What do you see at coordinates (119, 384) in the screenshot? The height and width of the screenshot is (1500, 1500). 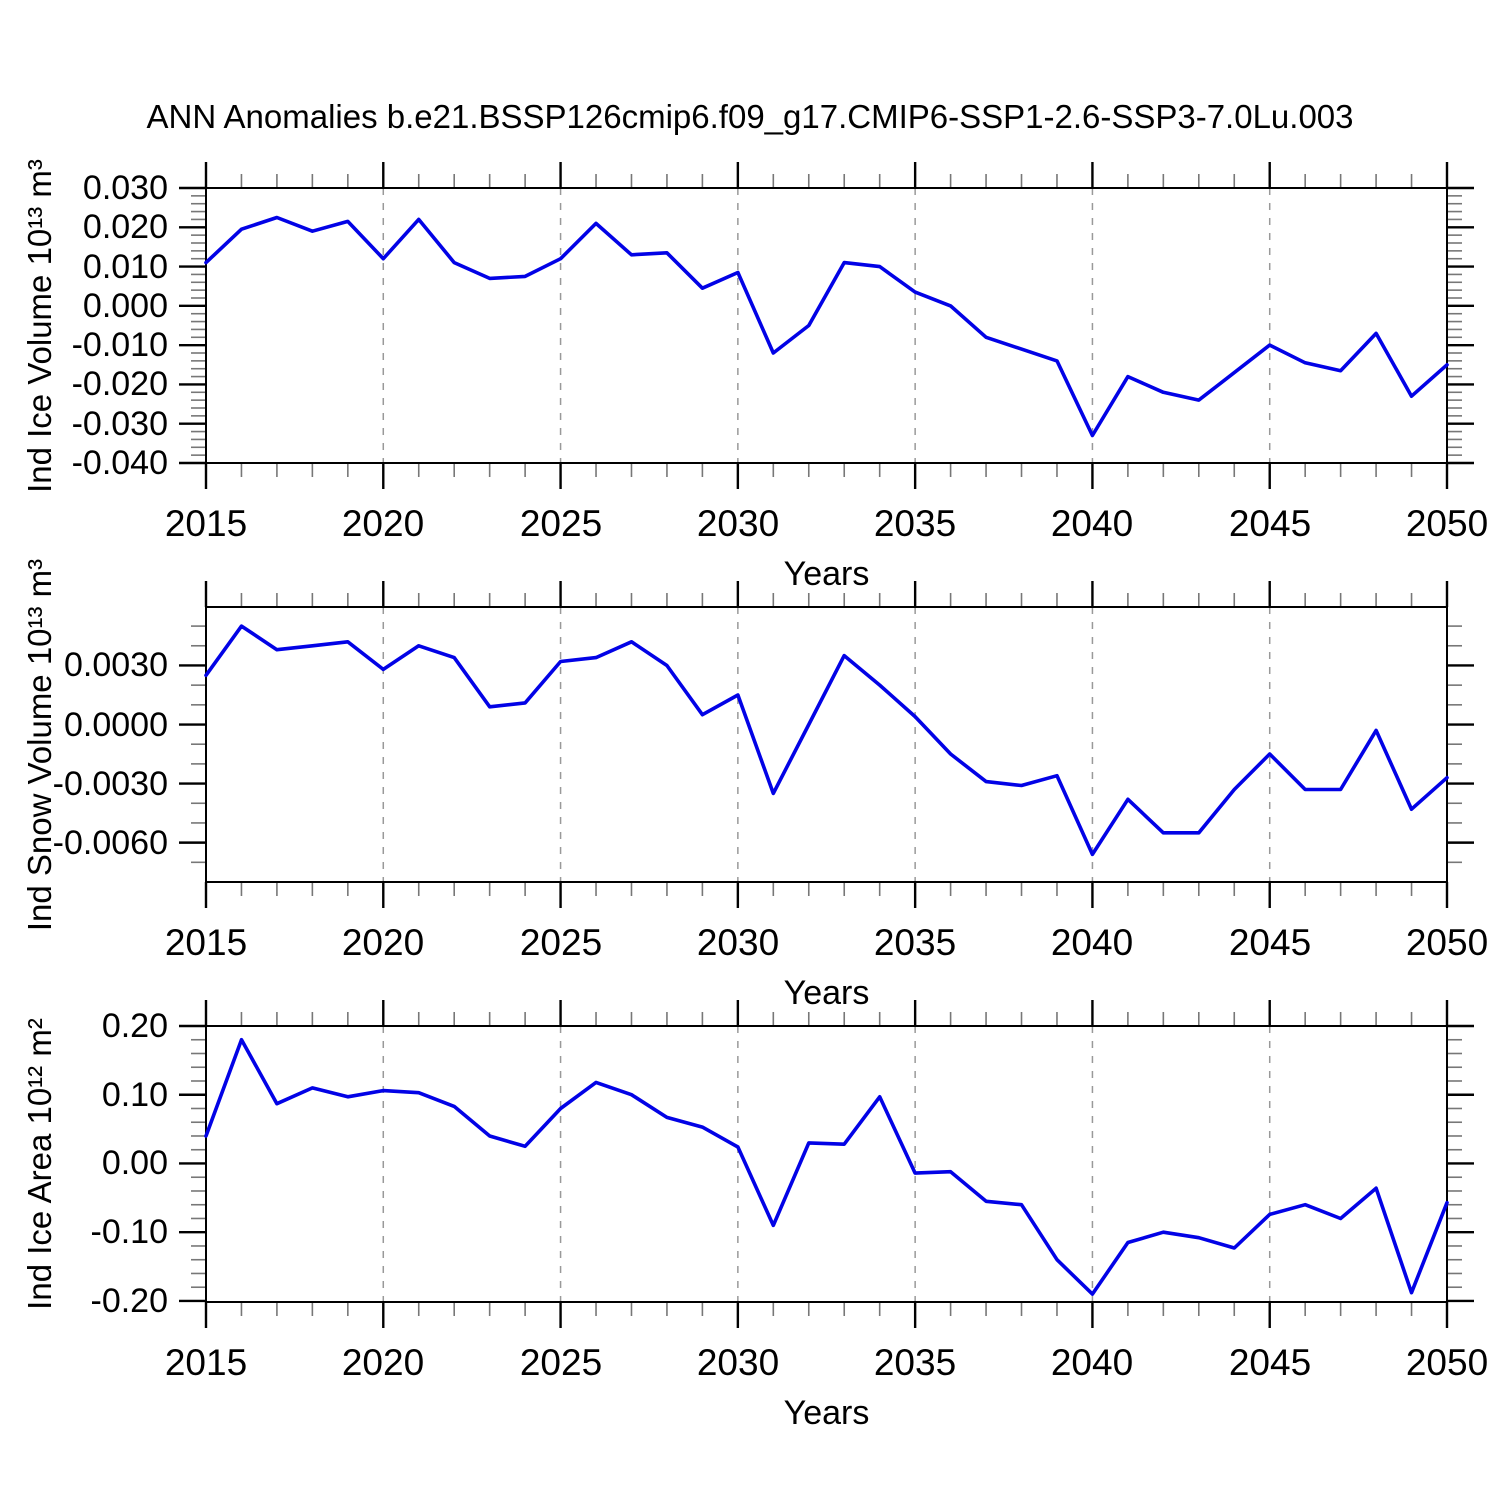 I see `y-tick-label: -0.020` at bounding box center [119, 384].